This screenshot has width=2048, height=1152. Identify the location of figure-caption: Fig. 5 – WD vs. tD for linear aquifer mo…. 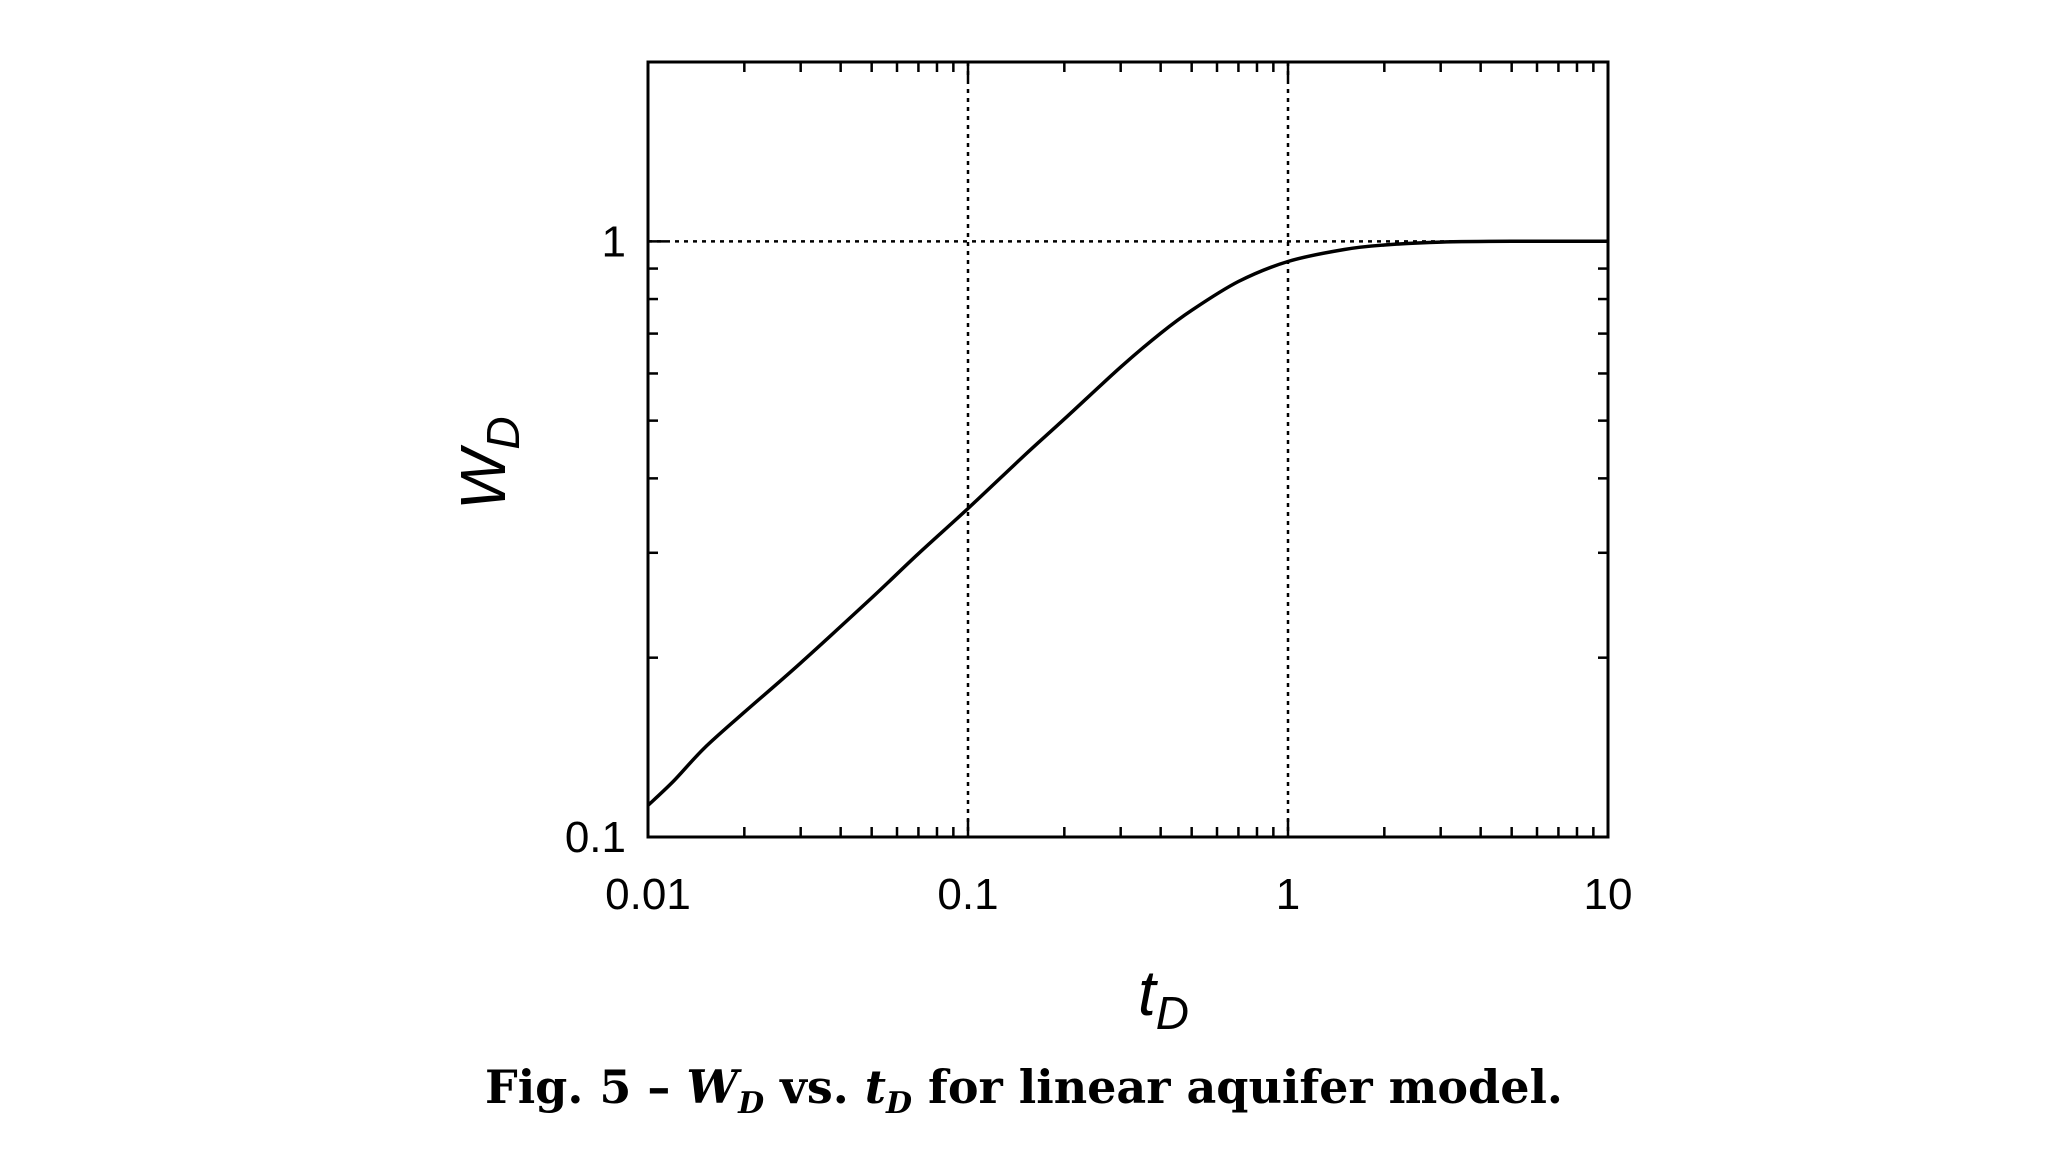
(1024, 1090).